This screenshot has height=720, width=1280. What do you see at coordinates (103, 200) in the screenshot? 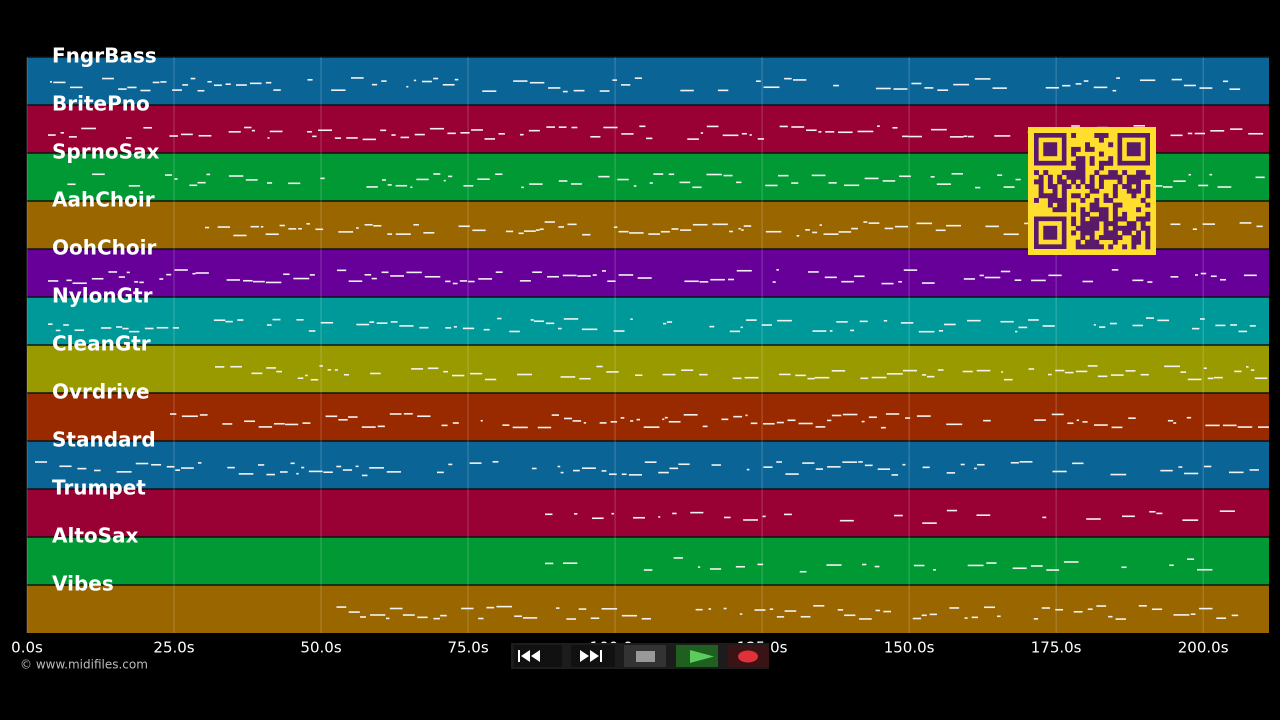
I see `track-name: AahChoir` at bounding box center [103, 200].